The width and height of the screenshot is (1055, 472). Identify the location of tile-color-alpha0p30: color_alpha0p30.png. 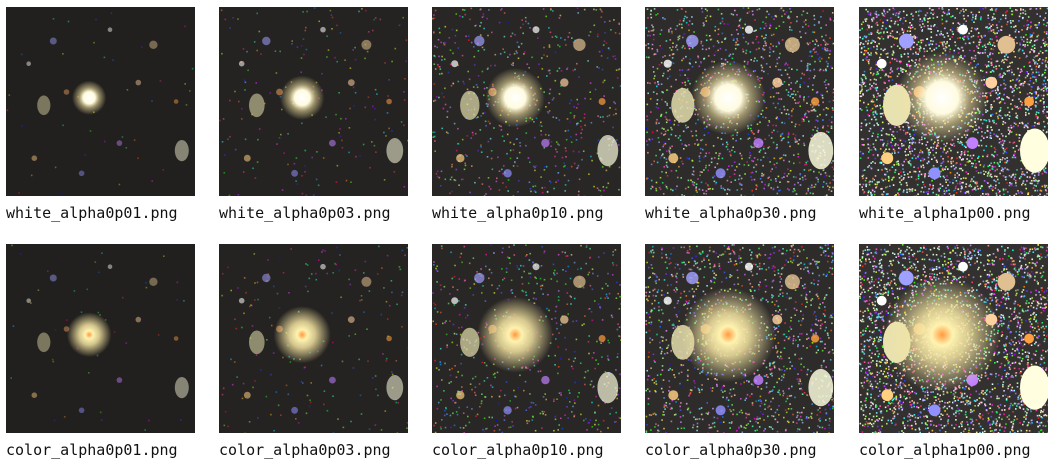
(740, 351).